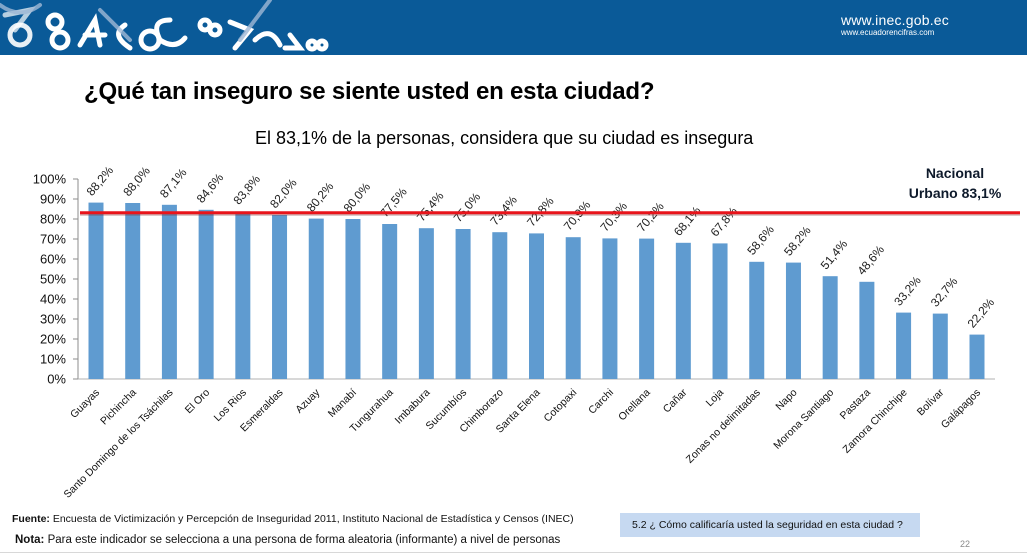  What do you see at coordinates (283, 193) in the screenshot?
I see `data-label: 82,0%` at bounding box center [283, 193].